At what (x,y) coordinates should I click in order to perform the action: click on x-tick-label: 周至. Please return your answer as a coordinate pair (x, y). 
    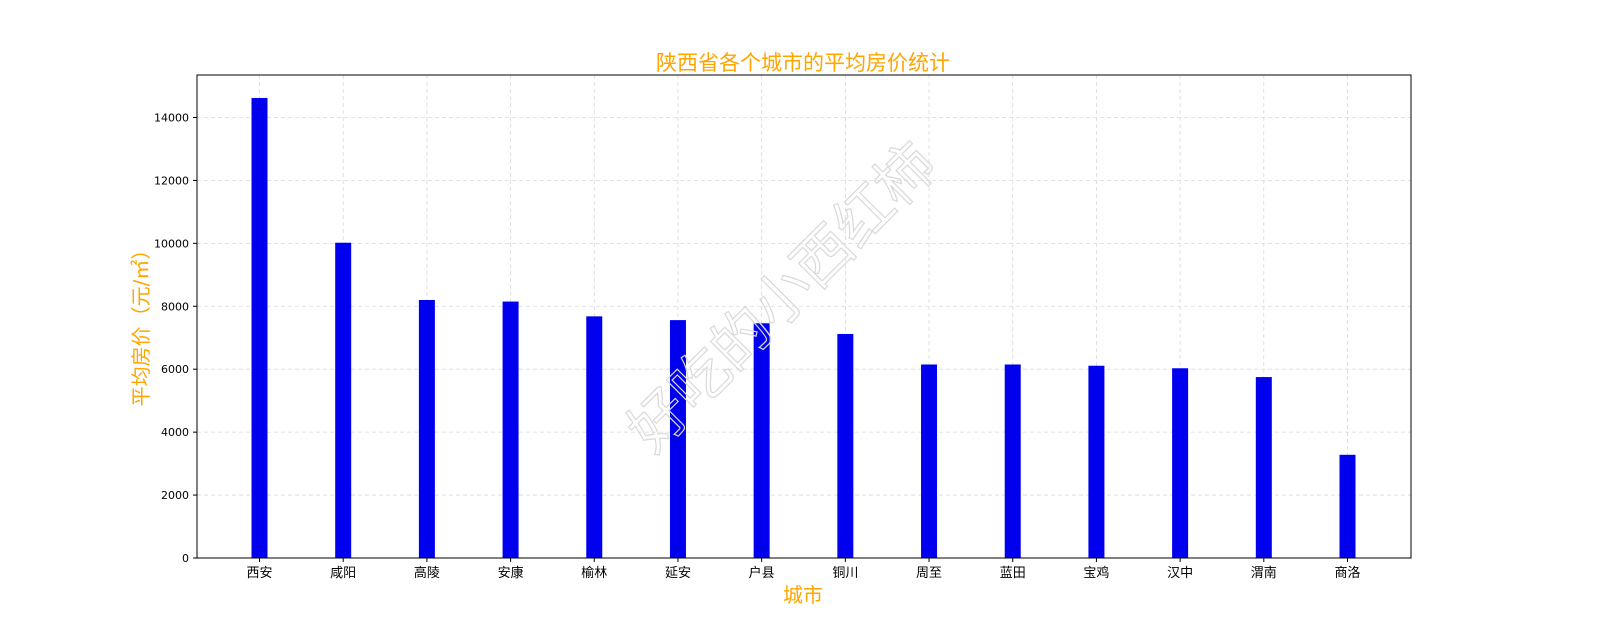
    Looking at the image, I should click on (929, 573).